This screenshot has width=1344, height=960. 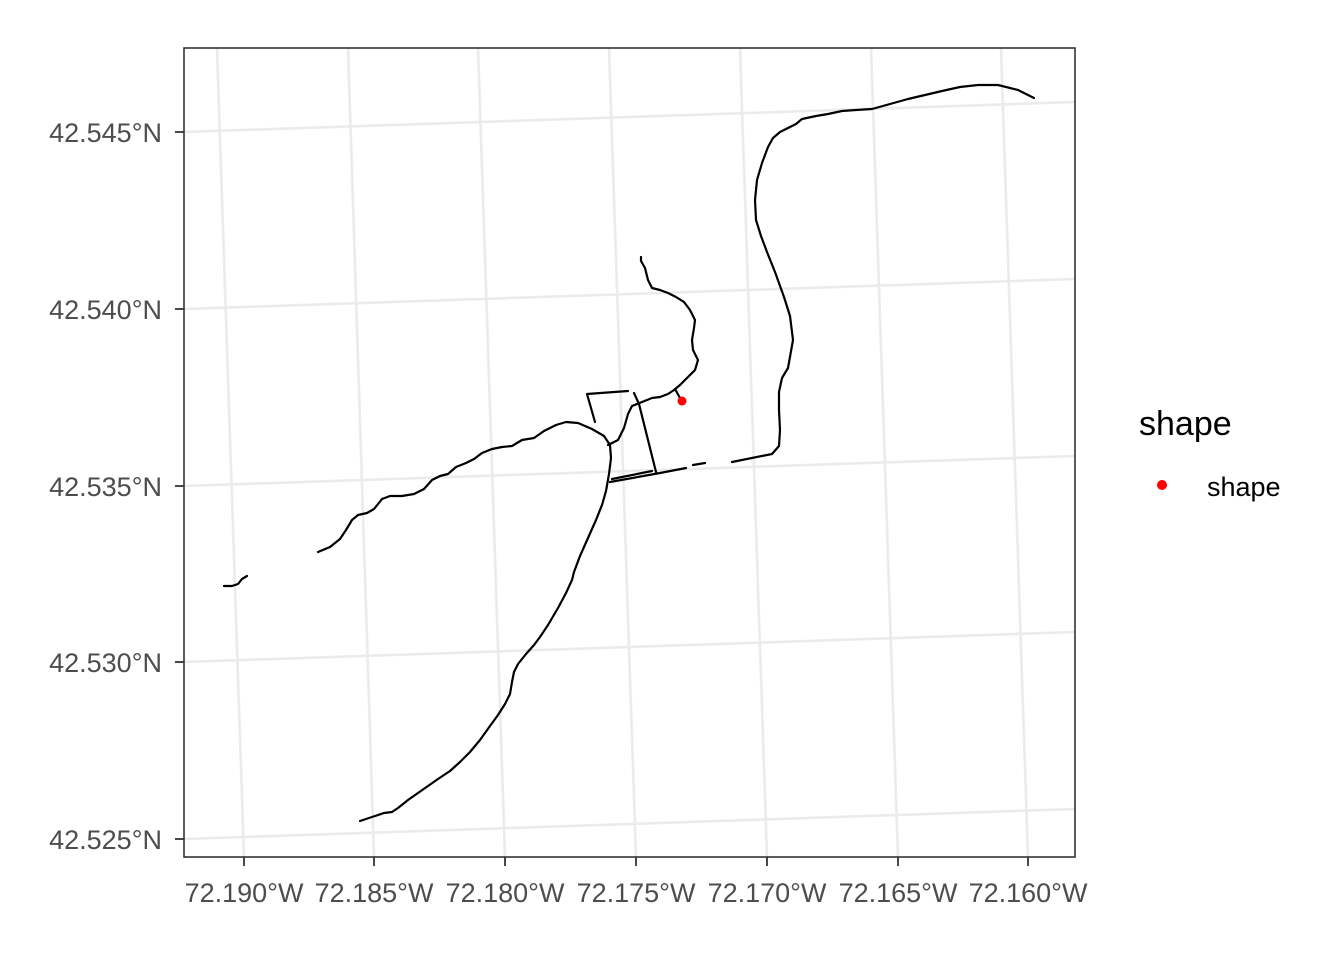 What do you see at coordinates (105, 487) in the screenshot?
I see `y-tick-label: 42.535°N` at bounding box center [105, 487].